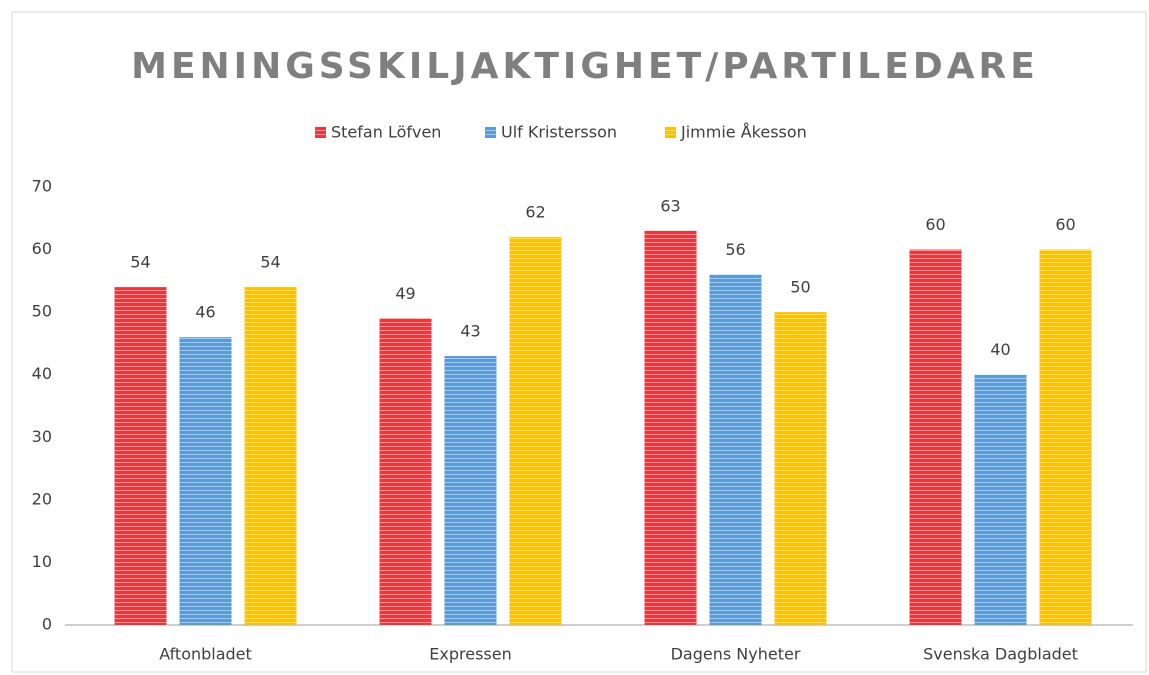 This screenshot has height=675, width=1149. What do you see at coordinates (205, 654) in the screenshot?
I see `x-tick-label: Aftonbladet` at bounding box center [205, 654].